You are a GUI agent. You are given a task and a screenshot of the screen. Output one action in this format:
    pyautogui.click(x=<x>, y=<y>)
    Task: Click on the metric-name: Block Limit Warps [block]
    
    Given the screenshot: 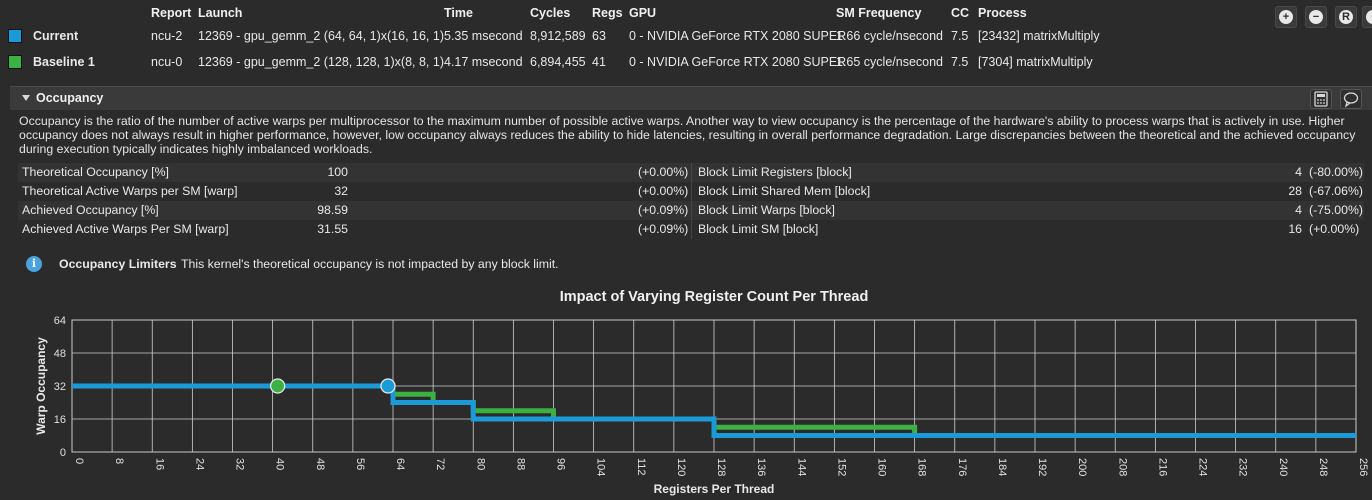 What is the action you would take?
    pyautogui.click(x=766, y=210)
    